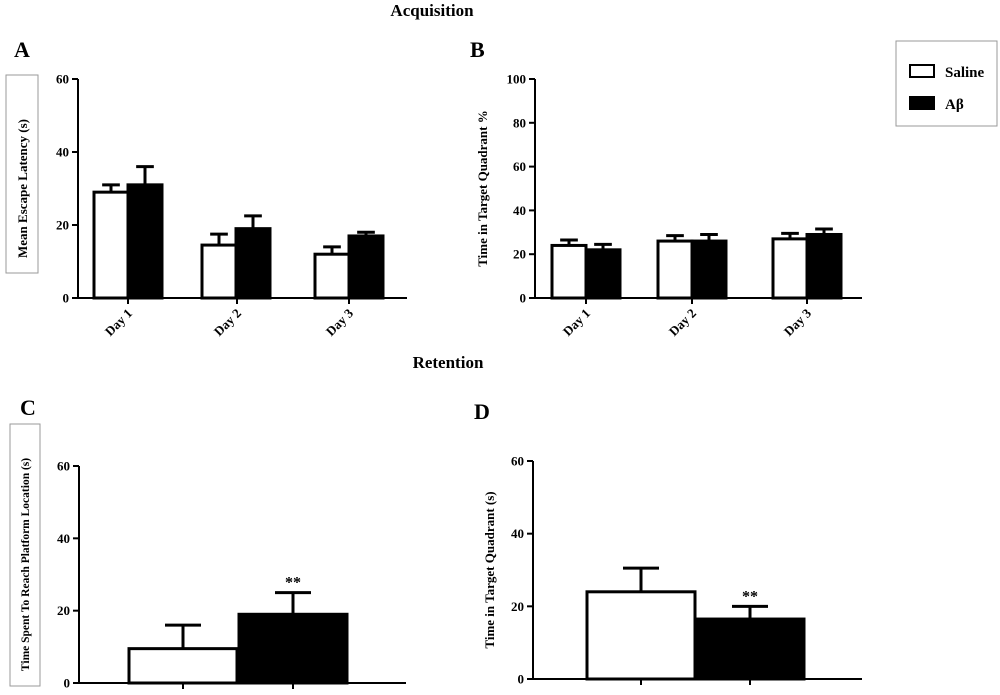 This screenshot has width=1000, height=695. I want to click on legend-swatch-abeta, so click(922, 103).